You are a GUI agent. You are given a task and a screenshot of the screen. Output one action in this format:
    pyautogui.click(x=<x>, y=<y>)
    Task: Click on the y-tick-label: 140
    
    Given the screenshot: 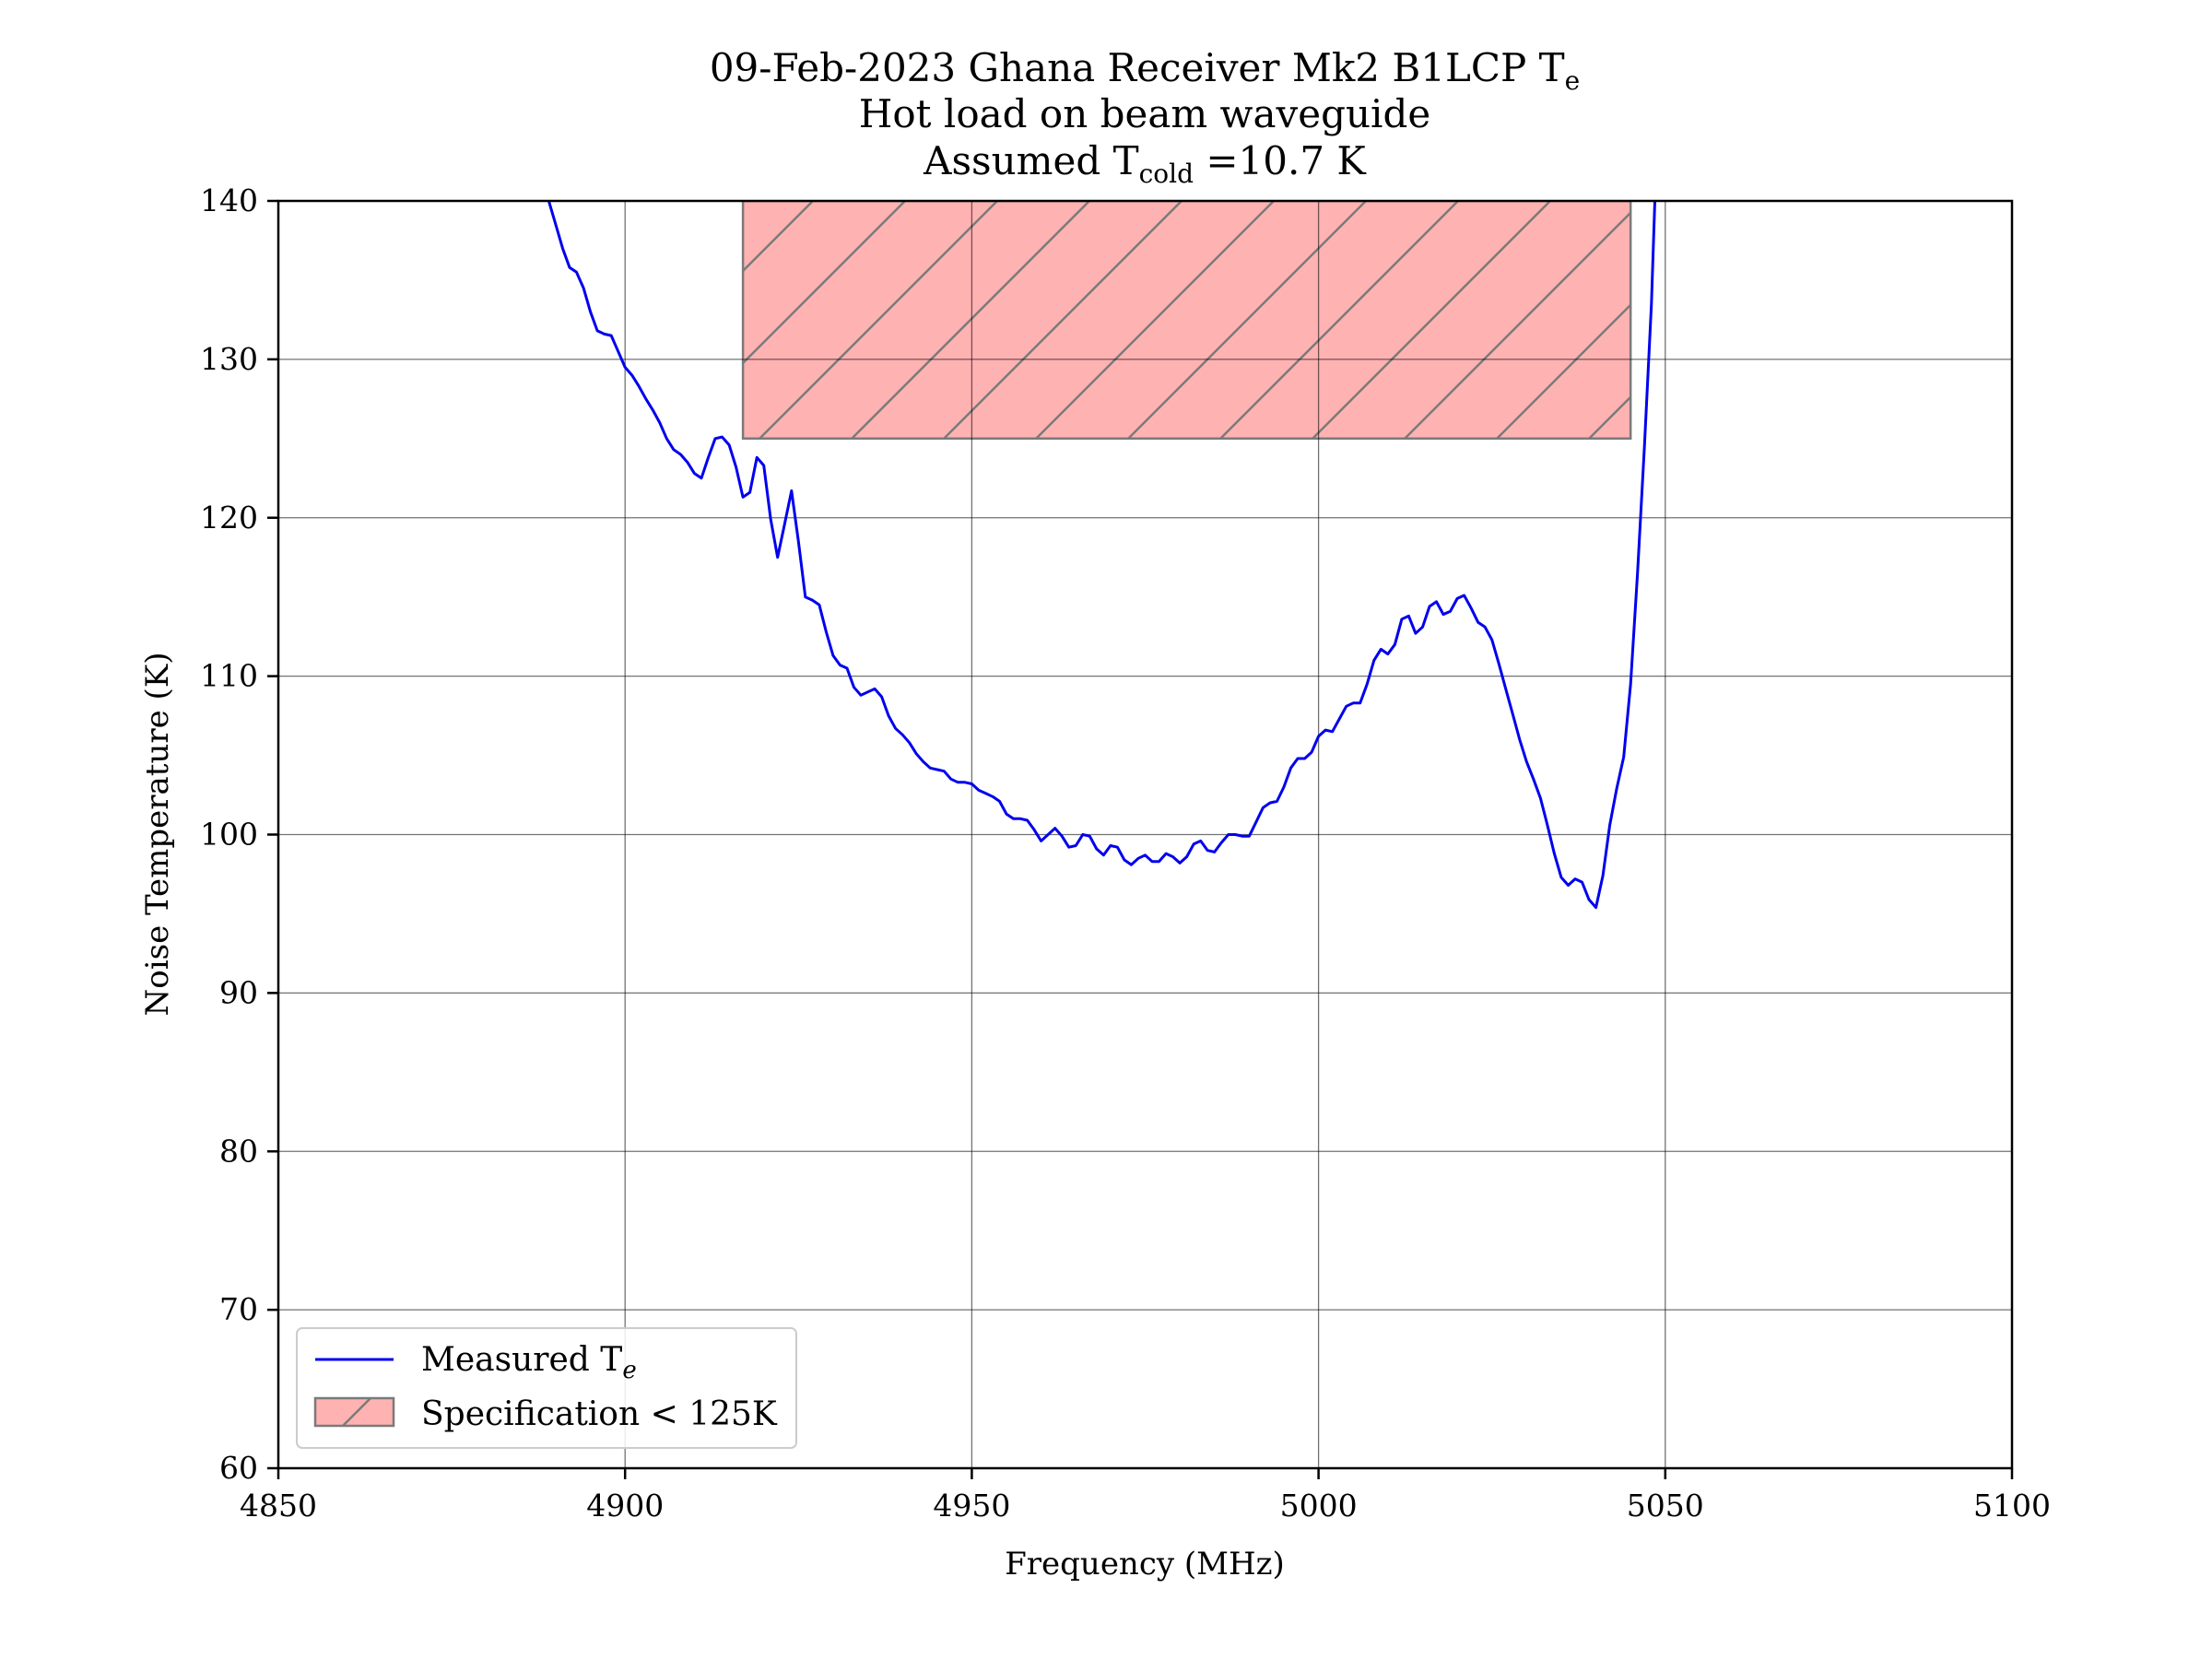 What is the action you would take?
    pyautogui.click(x=229, y=200)
    